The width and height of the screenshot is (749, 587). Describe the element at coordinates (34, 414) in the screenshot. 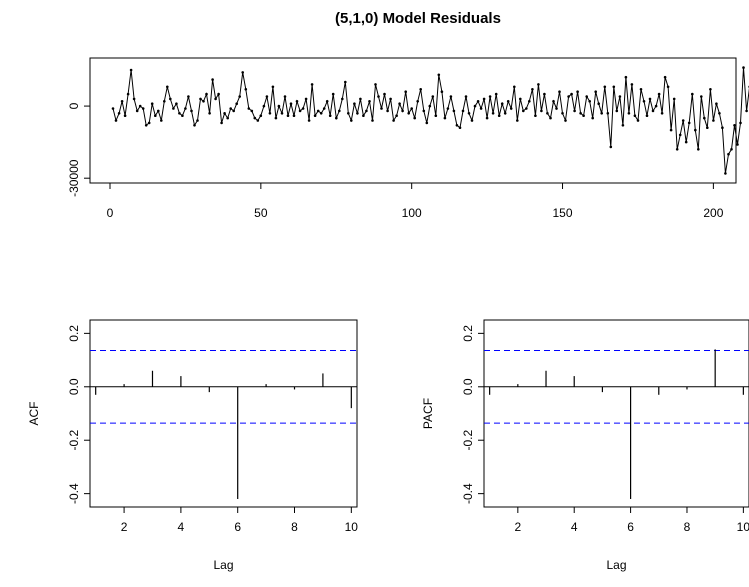

I see `y-axis-label: ACF` at that location.